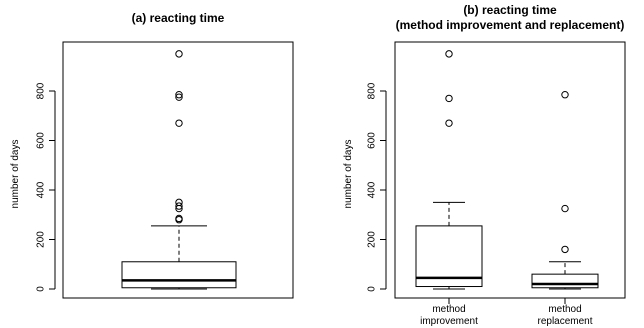  Describe the element at coordinates (15, 174) in the screenshot. I see `chart-a-y-axis-label: number of days` at that location.